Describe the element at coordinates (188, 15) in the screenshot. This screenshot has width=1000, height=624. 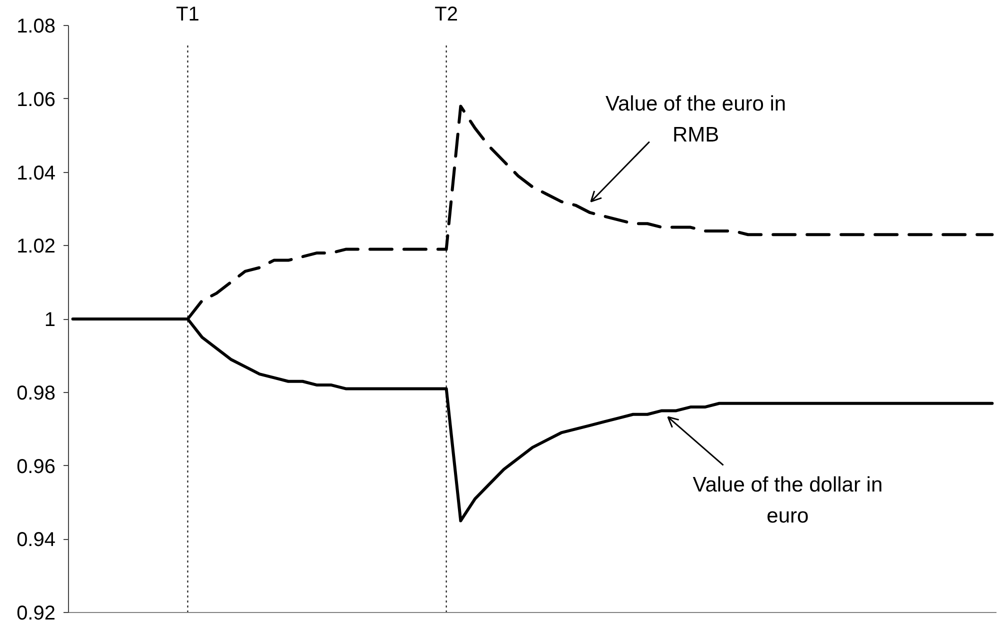
I see `x-tick-label: T1` at that location.